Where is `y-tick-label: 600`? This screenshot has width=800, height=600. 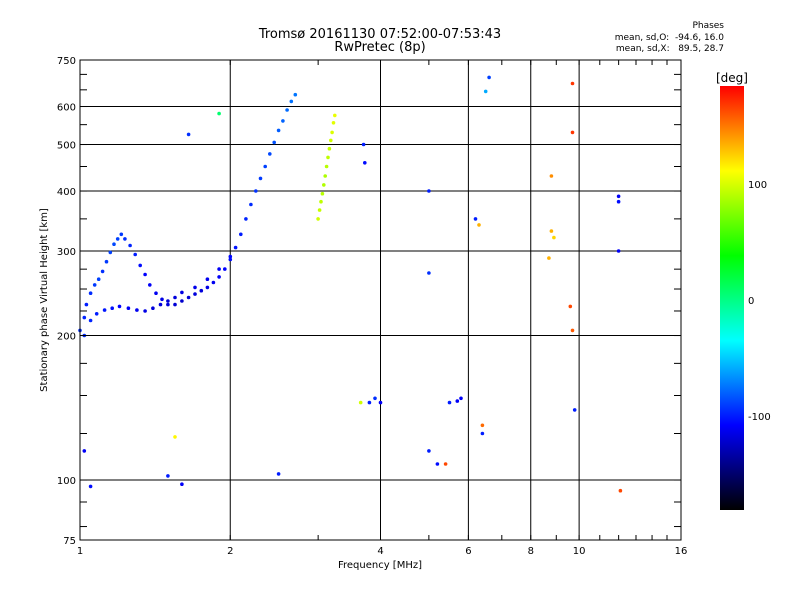 y-tick-label: 600 is located at coordinates (66, 108).